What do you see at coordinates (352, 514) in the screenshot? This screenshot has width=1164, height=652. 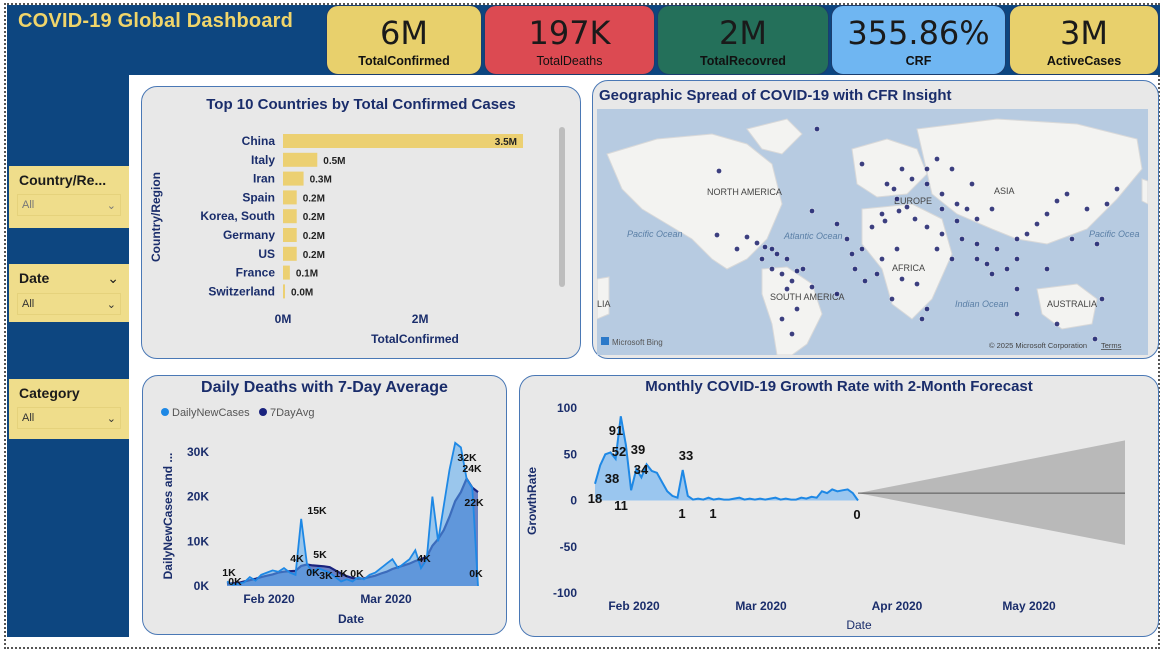 I see `deaths-series-line` at bounding box center [352, 514].